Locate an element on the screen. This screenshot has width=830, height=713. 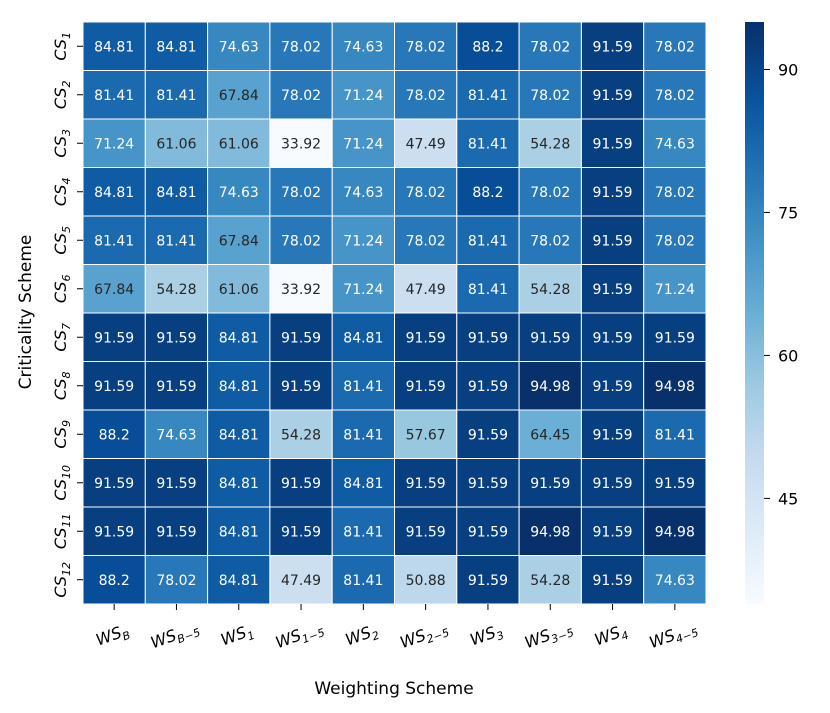
colorbar-tick-label: 60 is located at coordinates (788, 355).